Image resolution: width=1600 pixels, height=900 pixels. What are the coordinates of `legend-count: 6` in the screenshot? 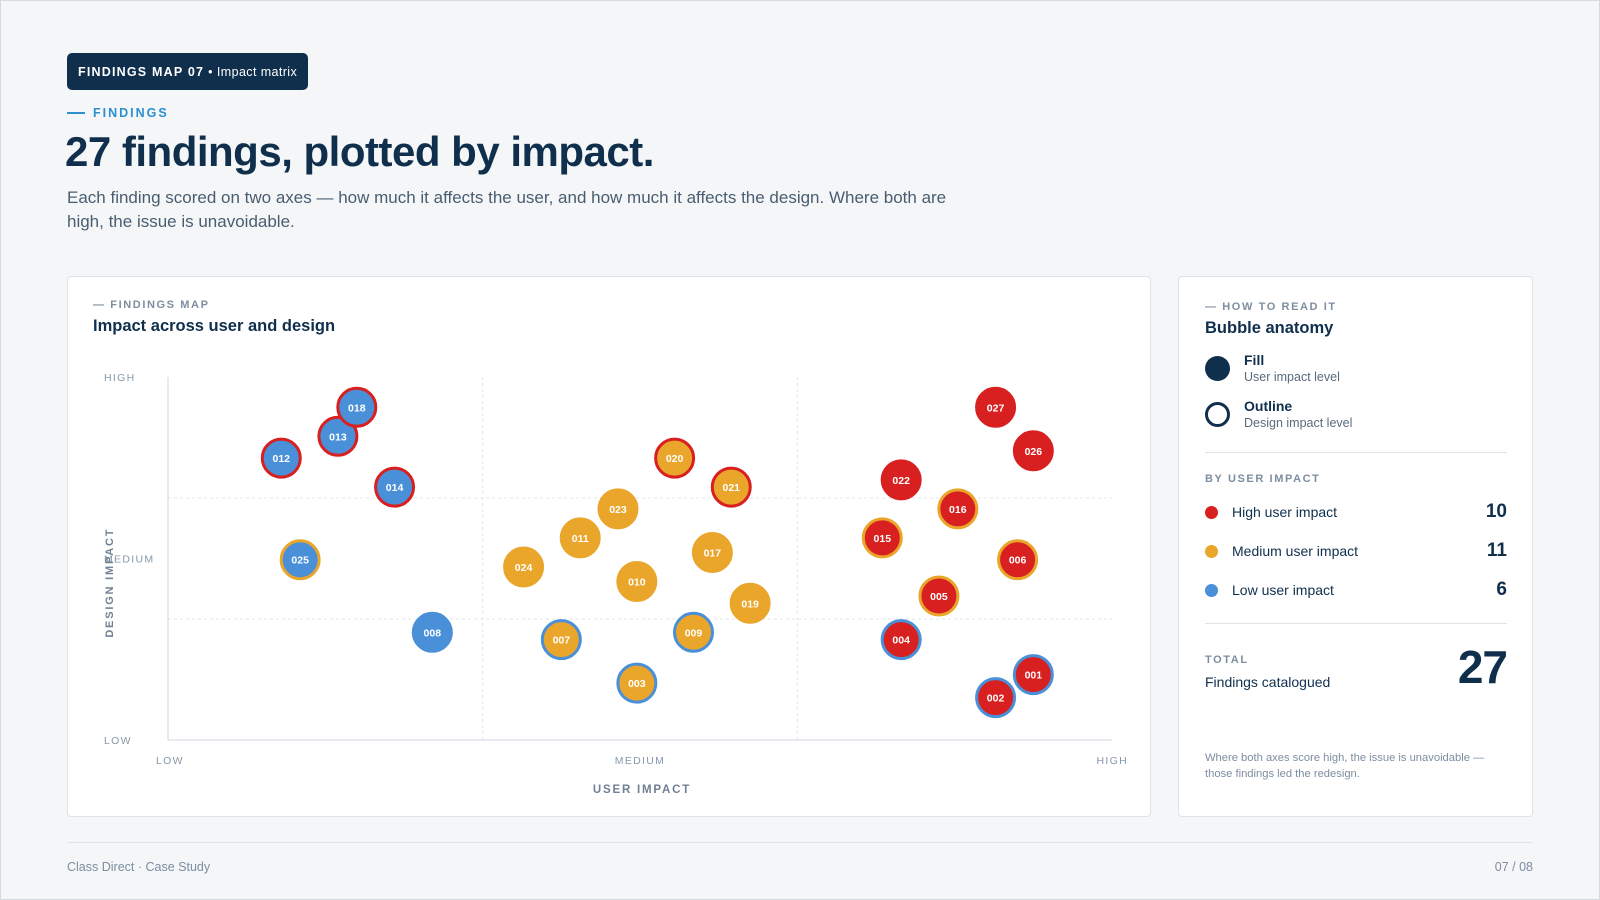 It's located at (1501, 589).